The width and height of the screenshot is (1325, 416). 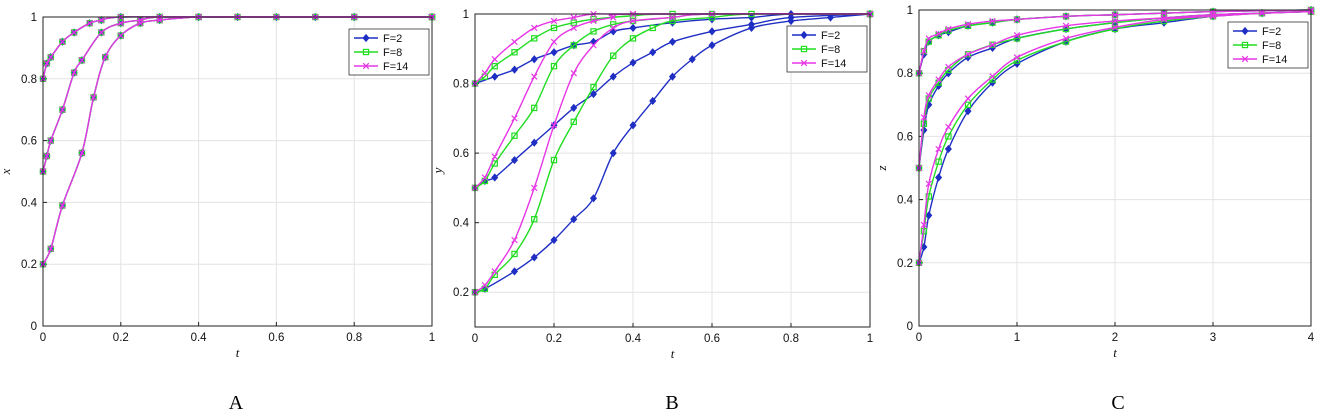 What do you see at coordinates (671, 403) in the screenshot?
I see `panel-letter-b: B` at bounding box center [671, 403].